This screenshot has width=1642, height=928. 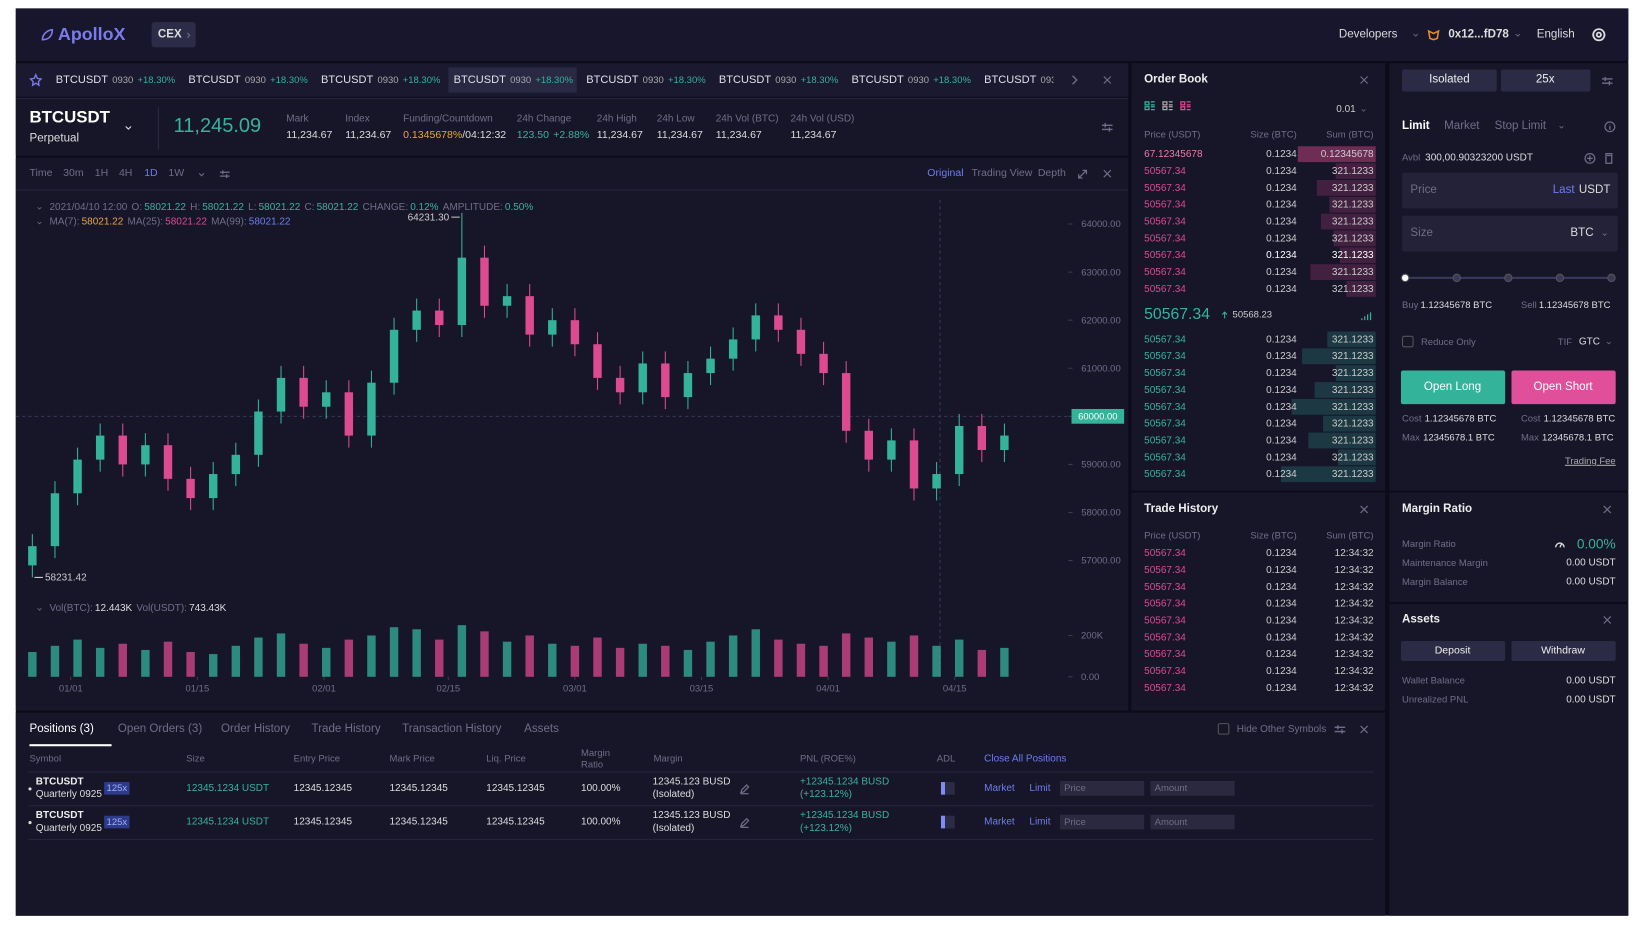 I want to click on order-type-tab: Market, so click(x=1462, y=125).